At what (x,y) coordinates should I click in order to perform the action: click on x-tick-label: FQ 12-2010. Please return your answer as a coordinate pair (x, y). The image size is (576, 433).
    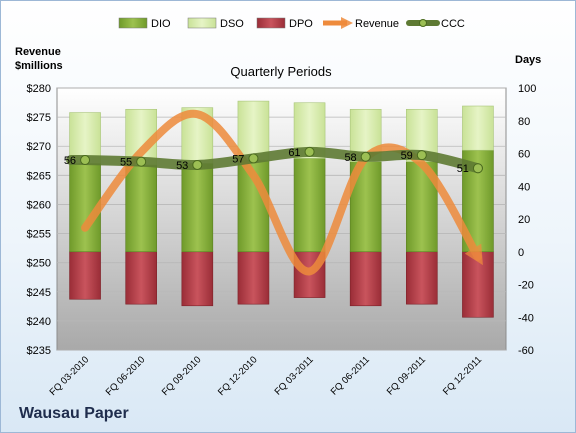
    Looking at the image, I should click on (238, 376).